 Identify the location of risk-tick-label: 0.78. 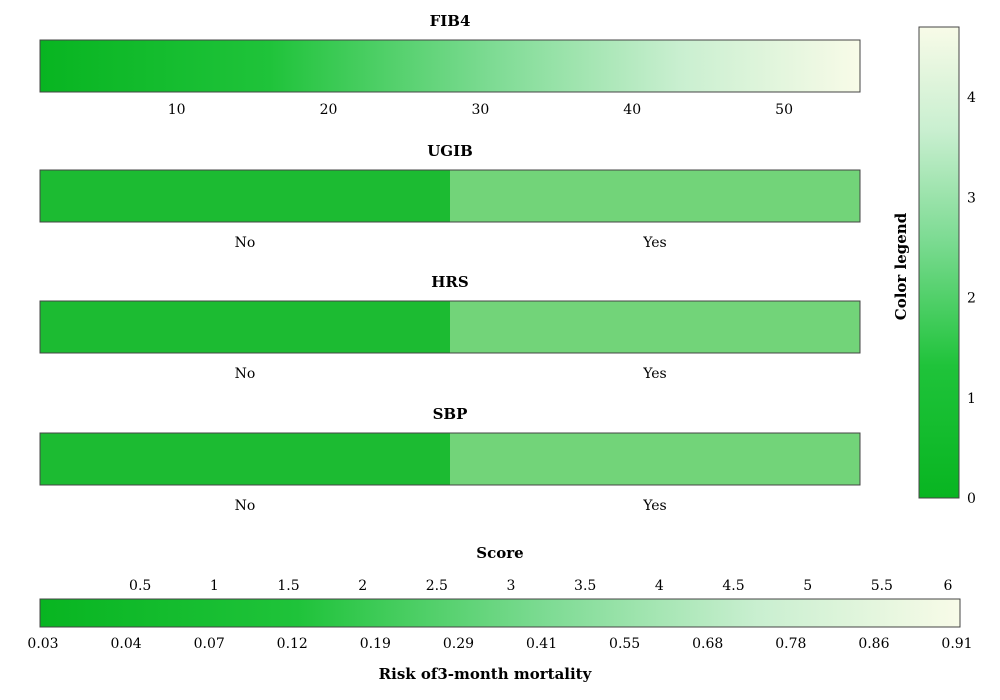
(790, 644).